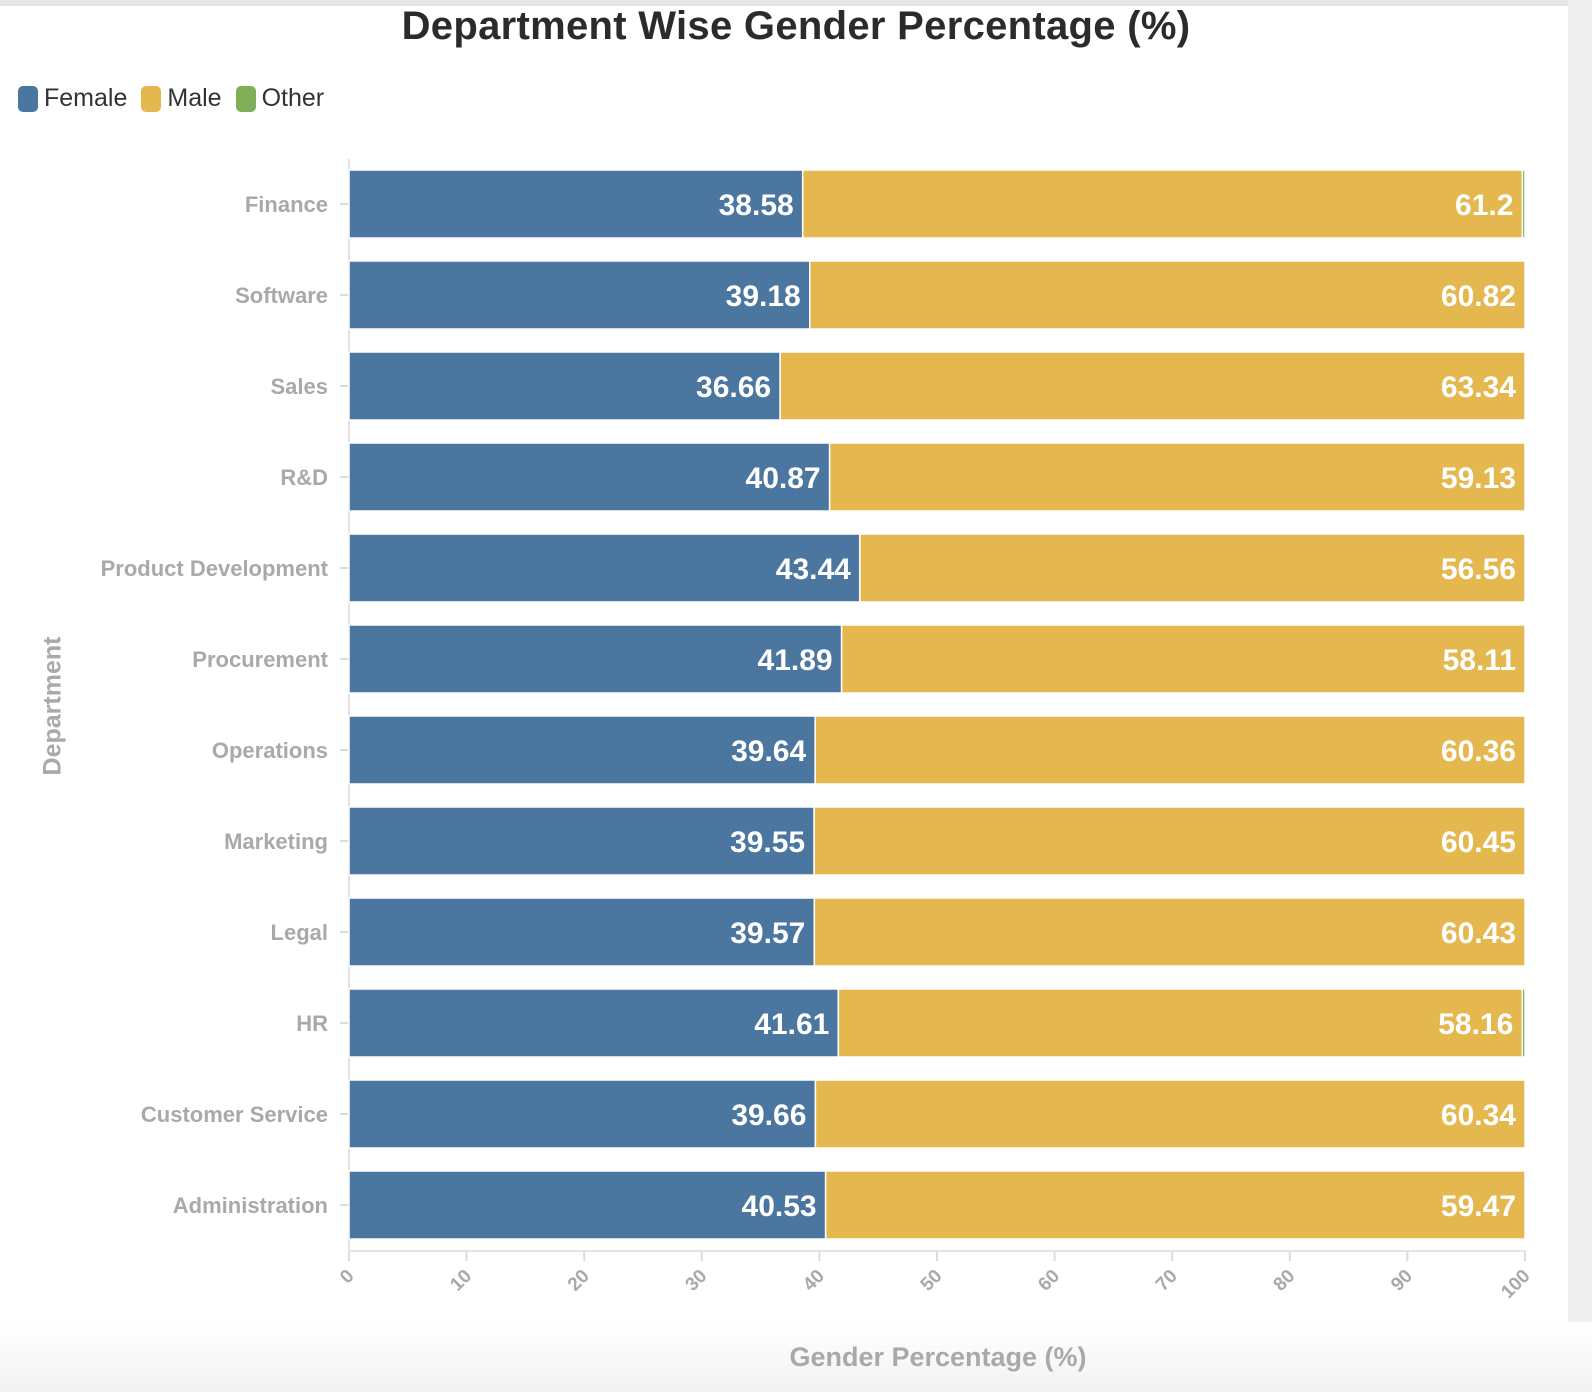 This screenshot has width=1592, height=1392. I want to click on bar-male-operations, so click(1170, 750).